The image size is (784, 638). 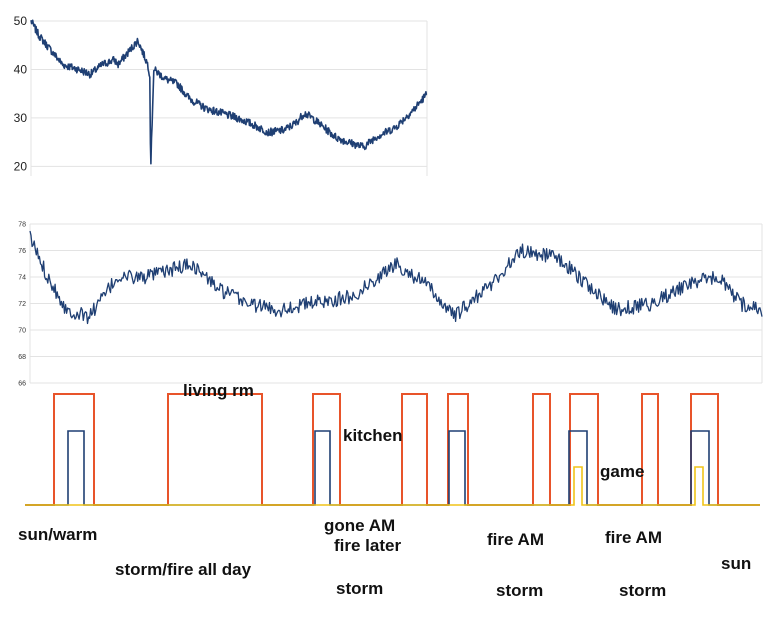 I want to click on label-living-rm: living rm, so click(x=218, y=390).